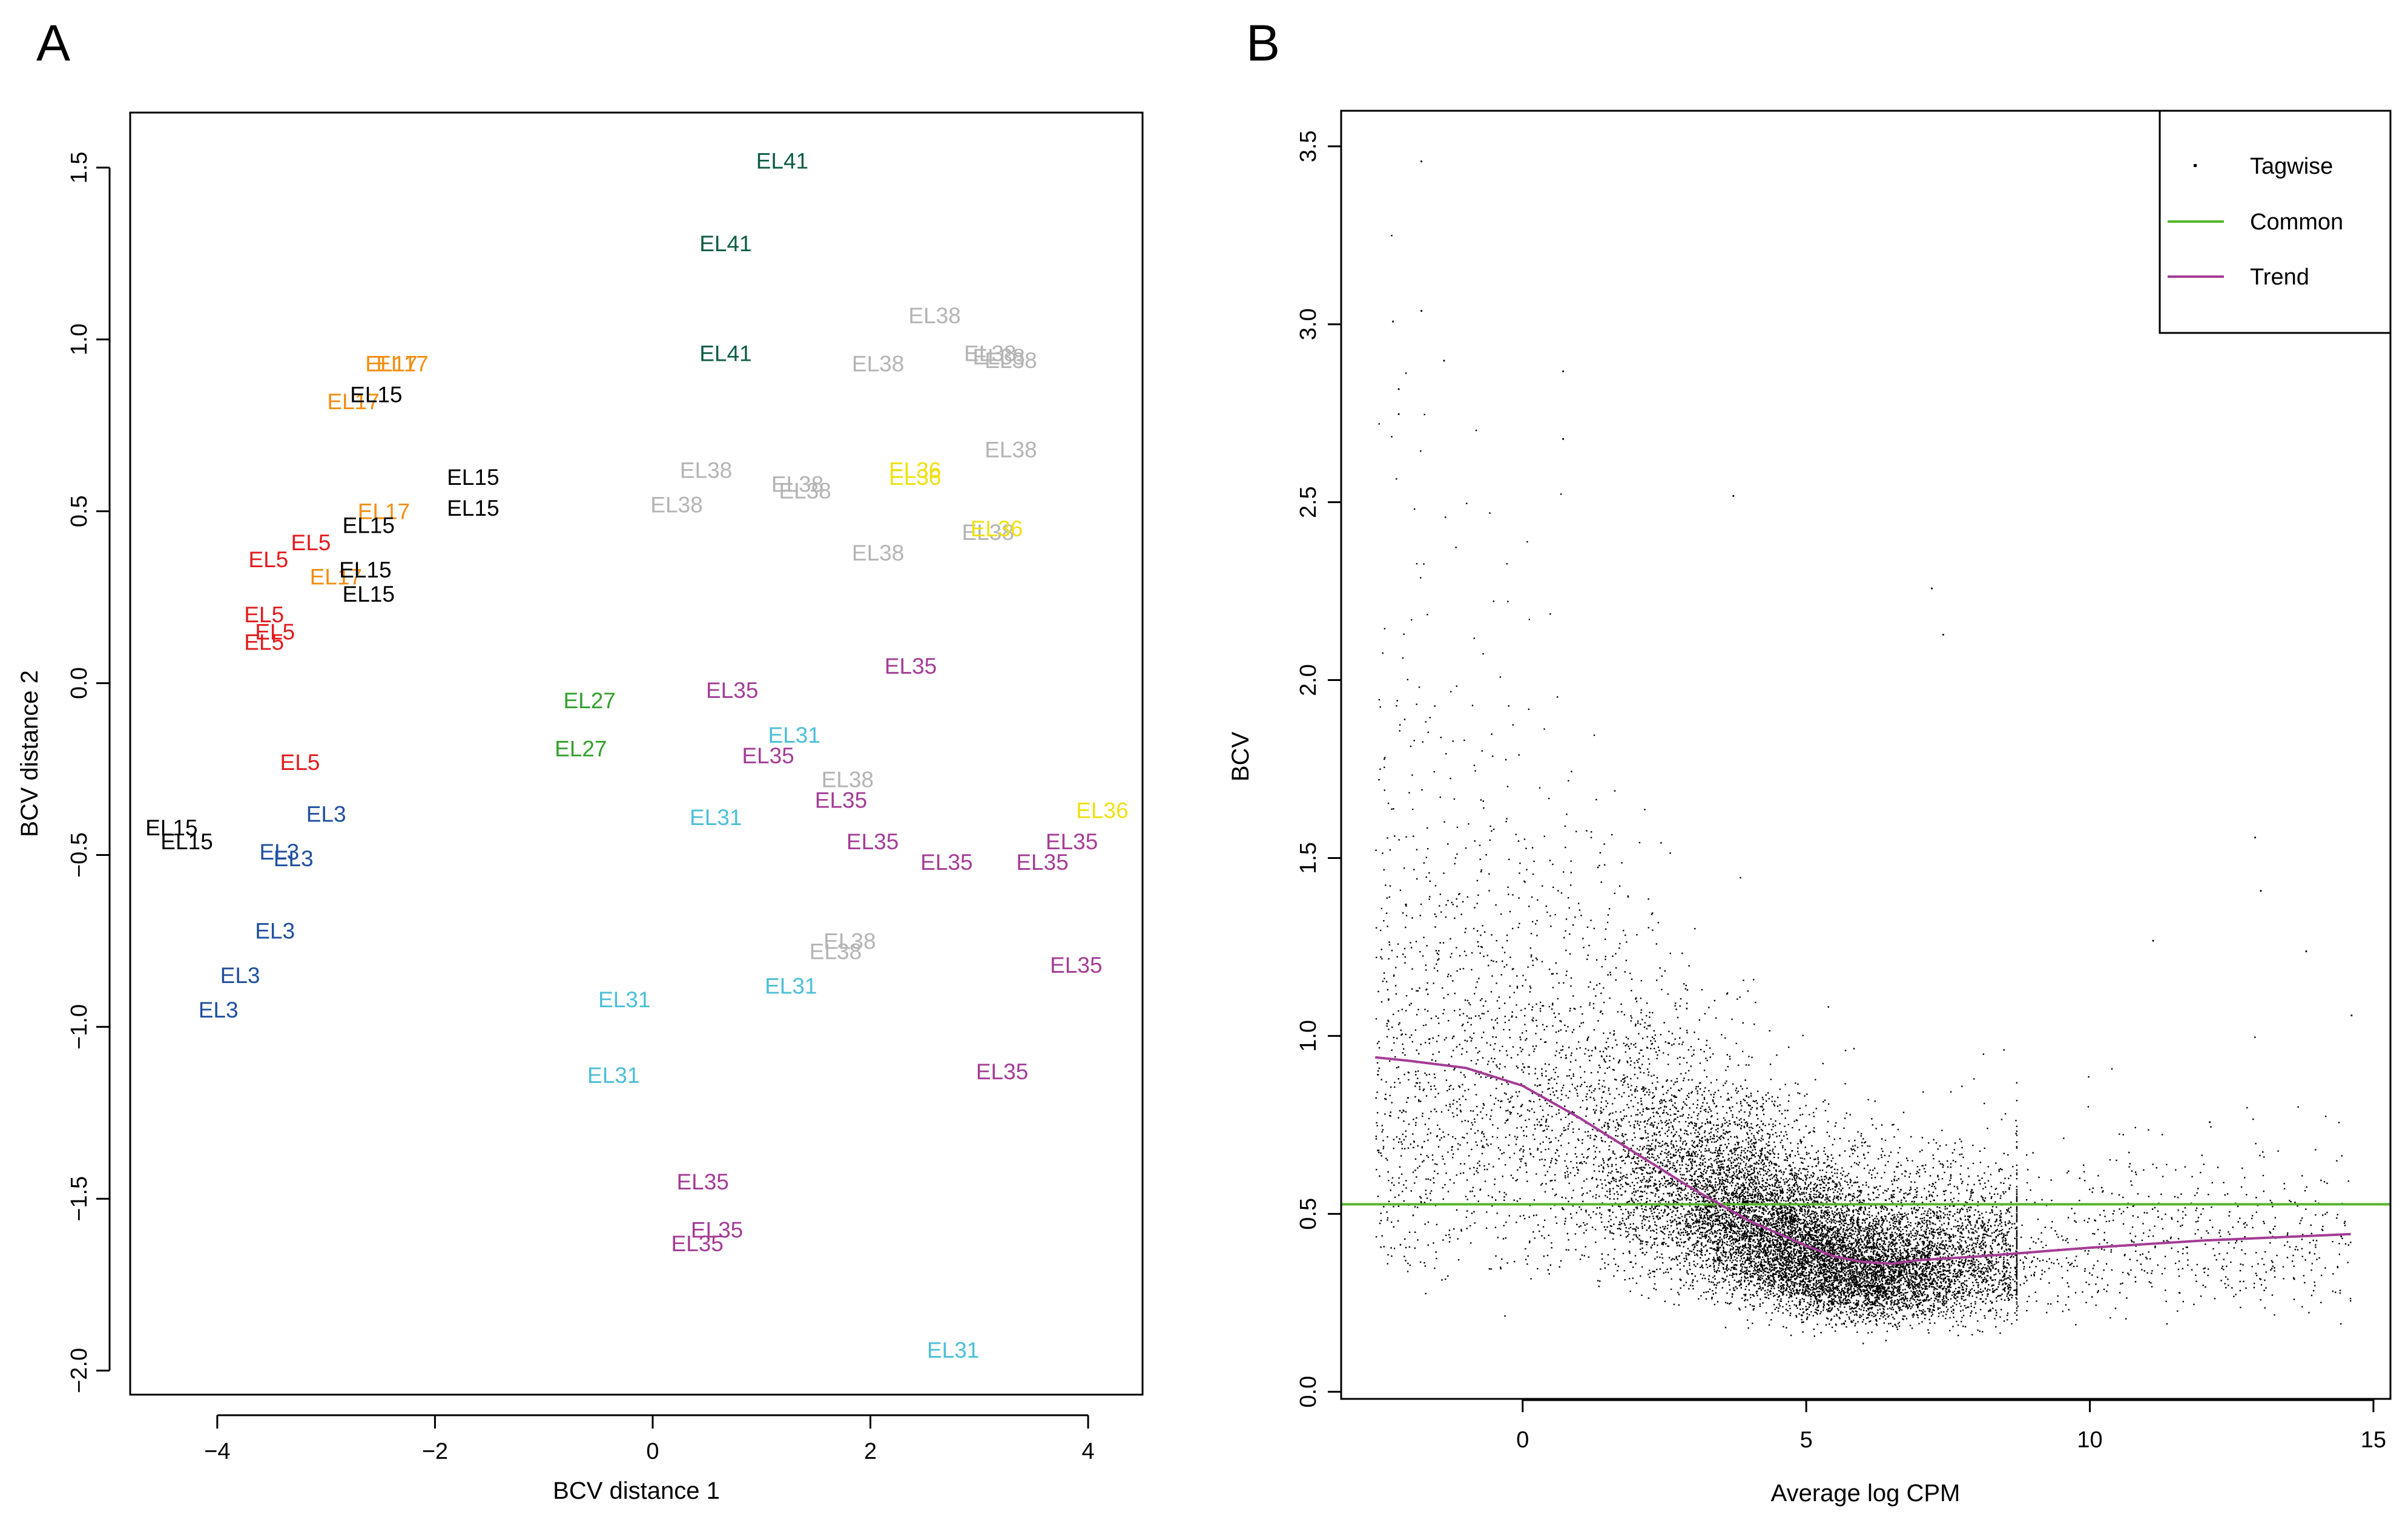 This screenshot has height=1526, width=2408. What do you see at coordinates (636, 1491) in the screenshot?
I see `panel-a-x-axis-title: BCV distance 1` at bounding box center [636, 1491].